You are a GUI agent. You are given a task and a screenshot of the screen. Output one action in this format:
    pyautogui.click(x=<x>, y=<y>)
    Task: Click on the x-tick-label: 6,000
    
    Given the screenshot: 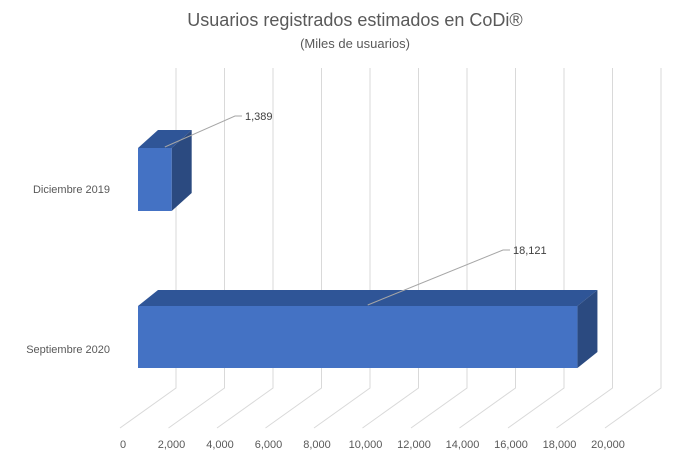 What is the action you would take?
    pyautogui.click(x=269, y=445)
    